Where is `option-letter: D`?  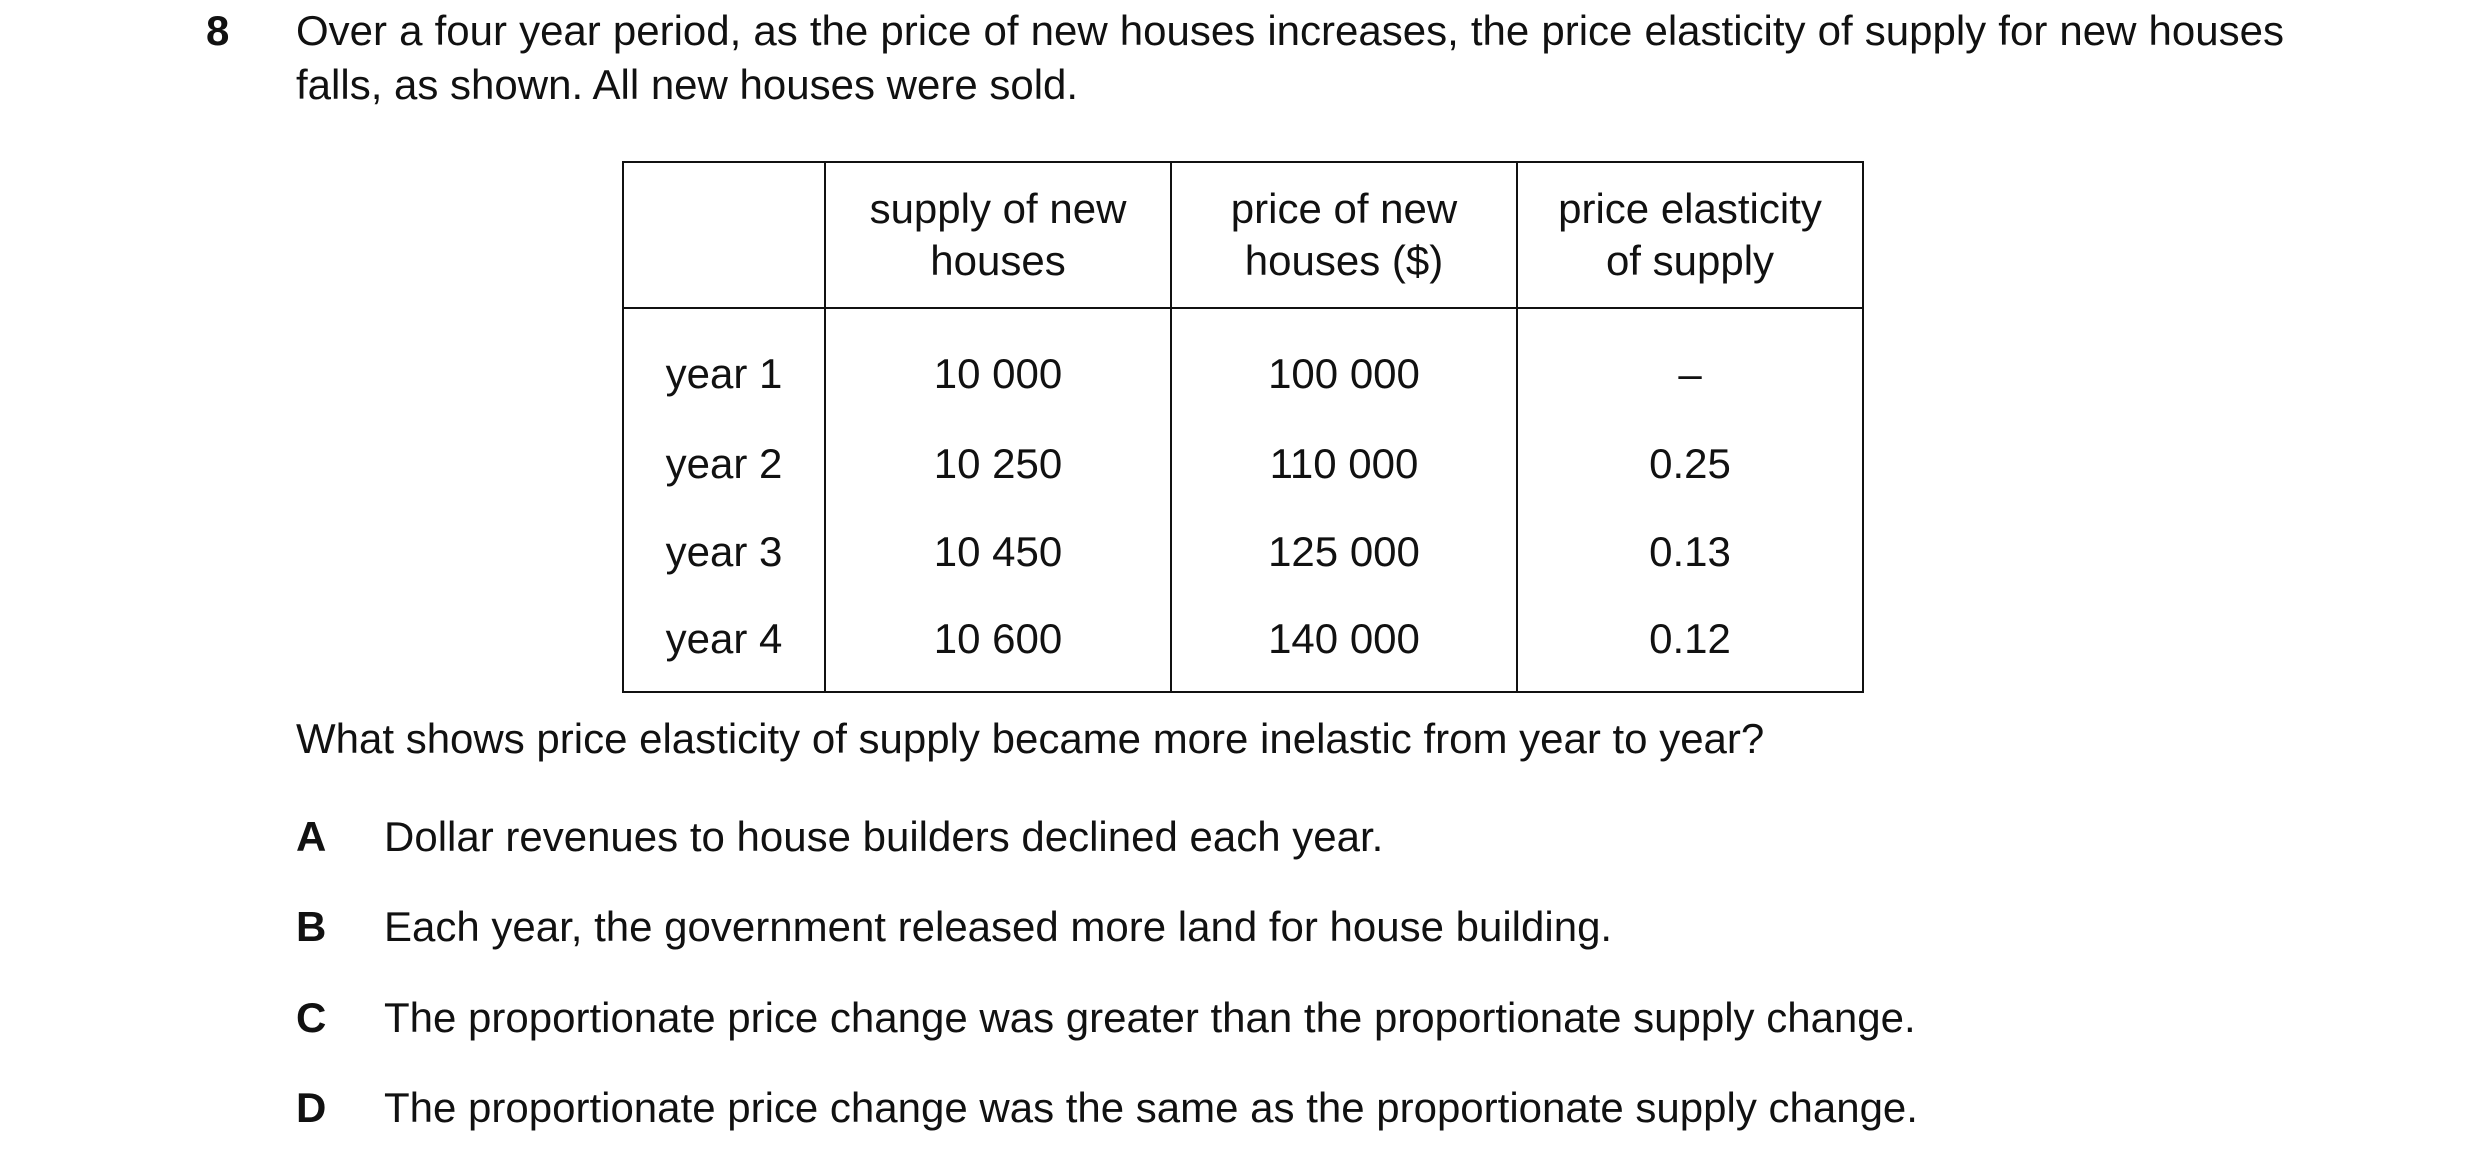
option-letter: D is located at coordinates (311, 1107).